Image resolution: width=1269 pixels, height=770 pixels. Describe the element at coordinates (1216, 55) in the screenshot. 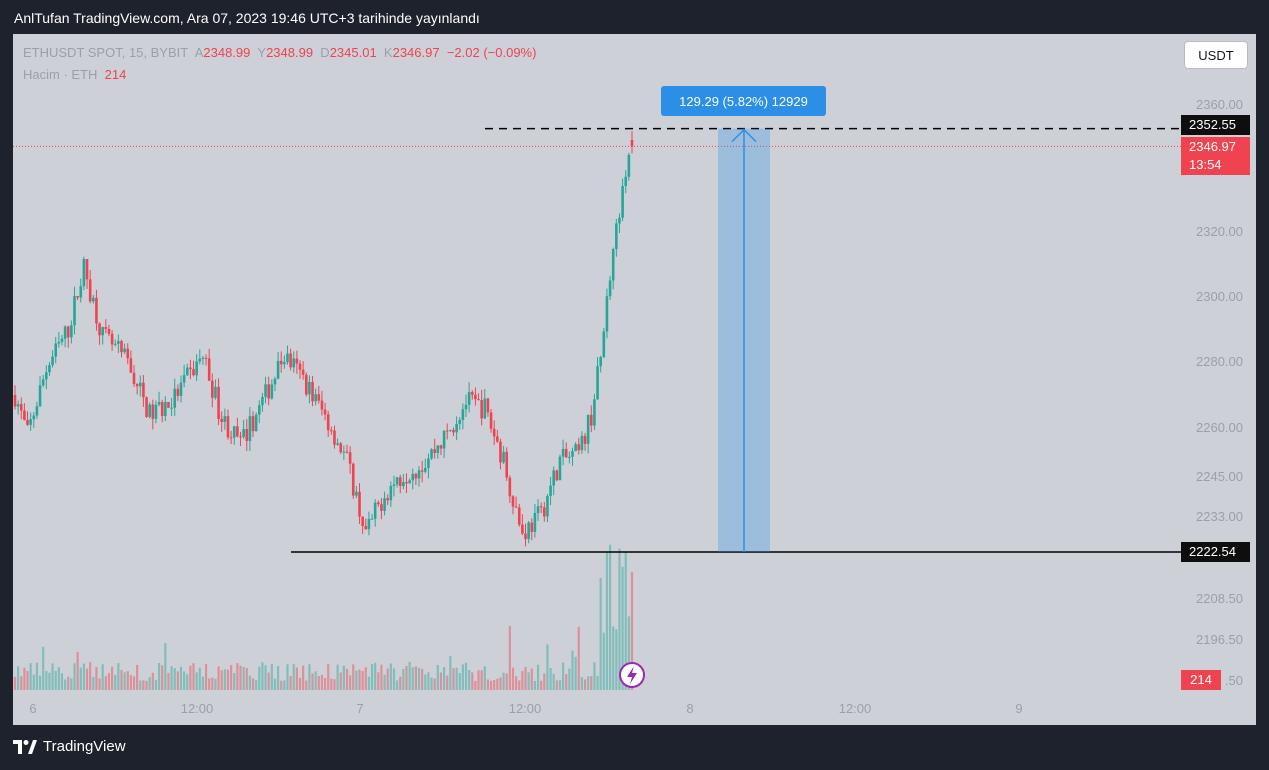

I see `currency-button: USDT` at that location.